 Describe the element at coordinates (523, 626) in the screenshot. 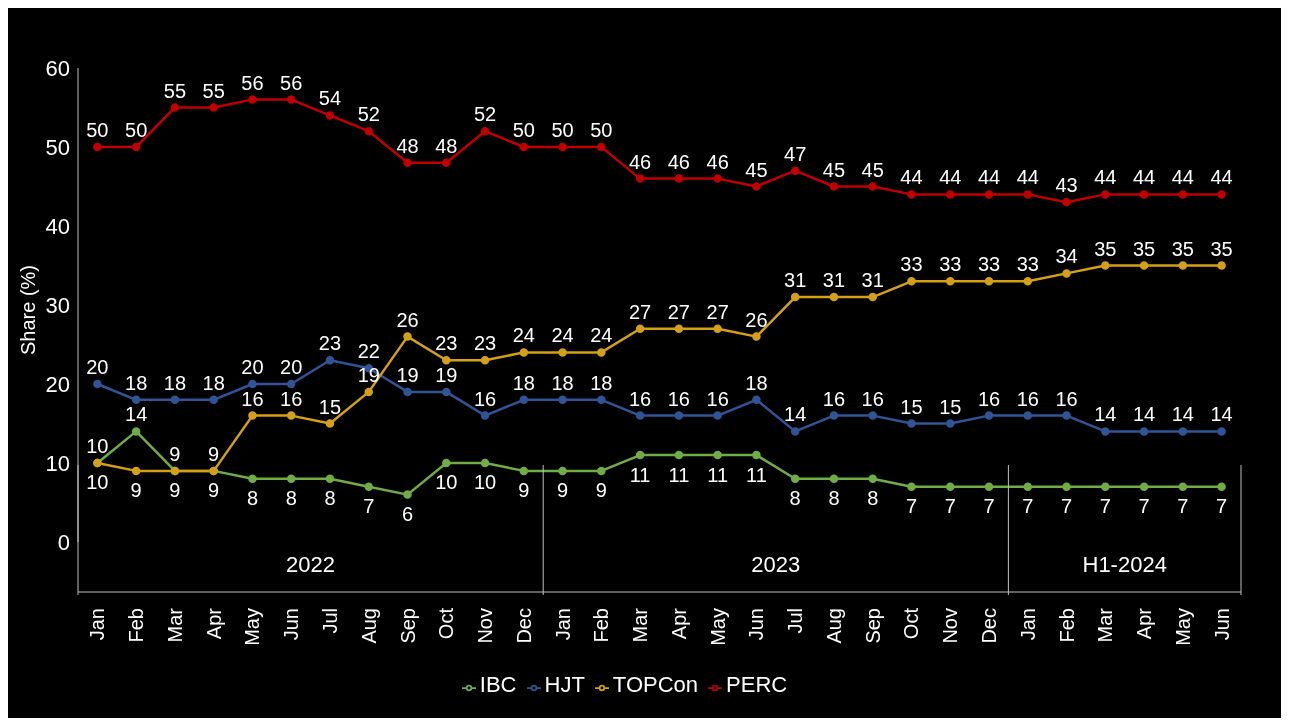

I see `x-tick-label: Dec` at that location.